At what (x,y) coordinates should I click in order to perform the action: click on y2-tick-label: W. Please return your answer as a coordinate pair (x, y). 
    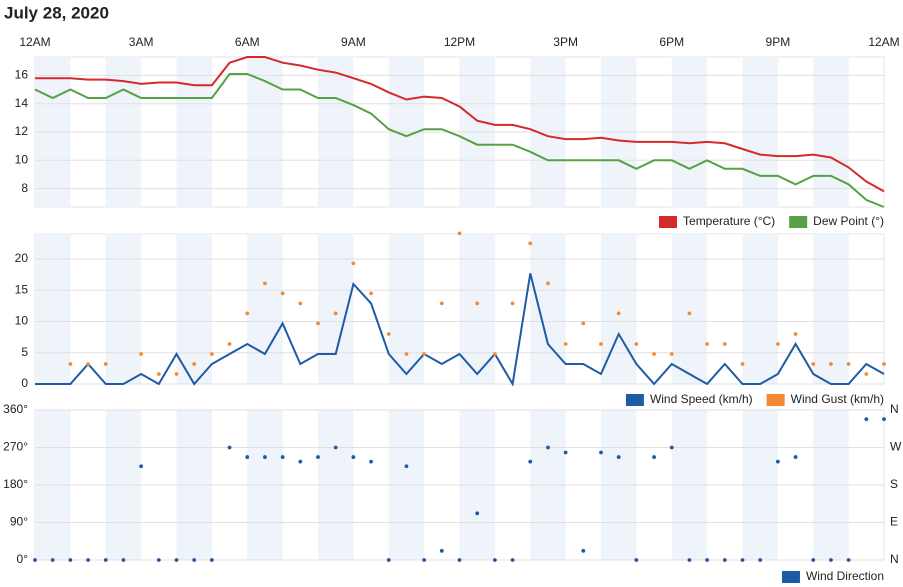
    Looking at the image, I should click on (896, 447).